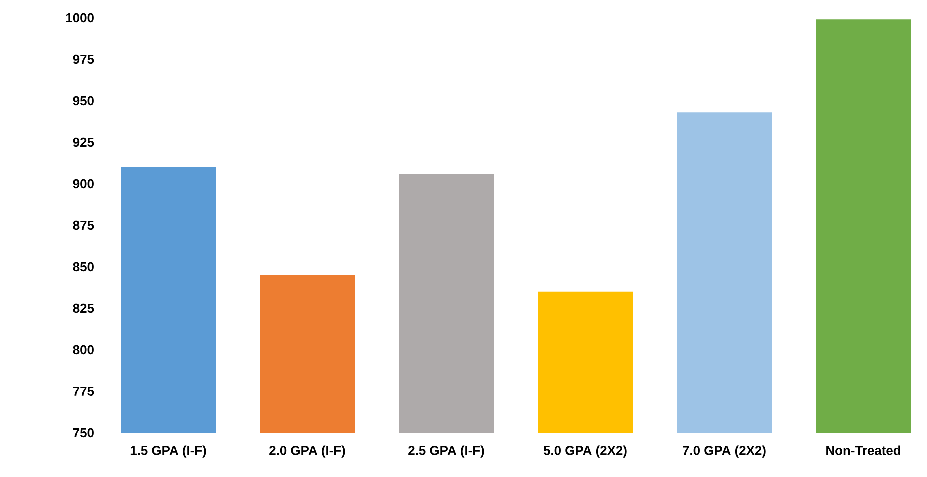  I want to click on x-tick-label: 7.0 GPA (2X2), so click(724, 452).